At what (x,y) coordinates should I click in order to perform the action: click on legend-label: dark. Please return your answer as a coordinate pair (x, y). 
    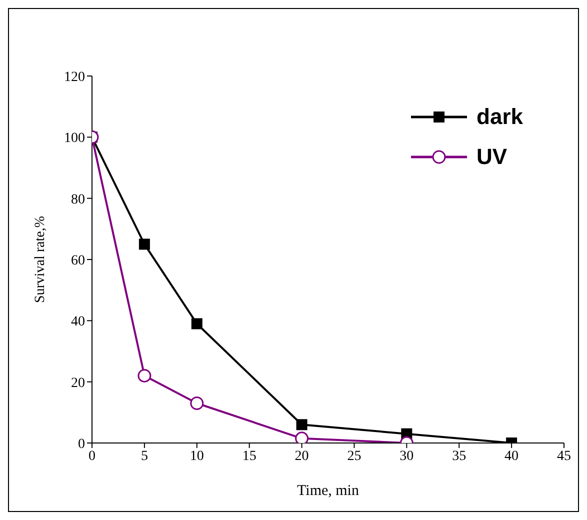
    Looking at the image, I should click on (499, 117).